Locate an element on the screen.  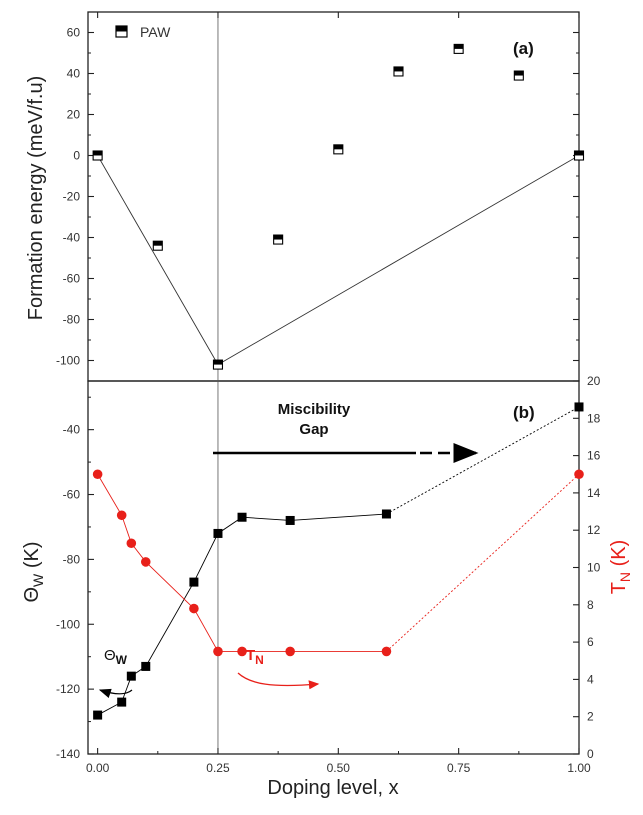
y-tick-label-b-left: -60 is located at coordinates (72, 495).